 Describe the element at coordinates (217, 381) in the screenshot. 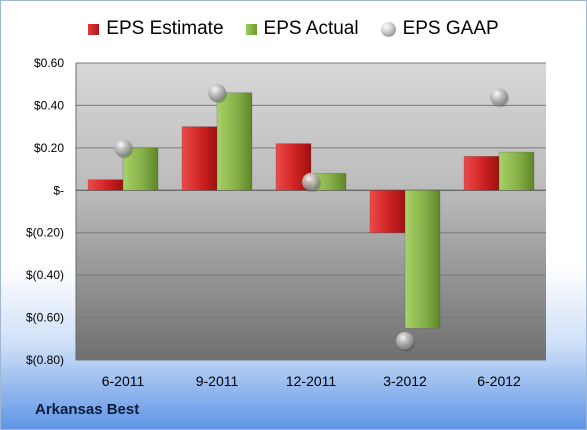

I see `x-tick-label: 9-2011` at that location.